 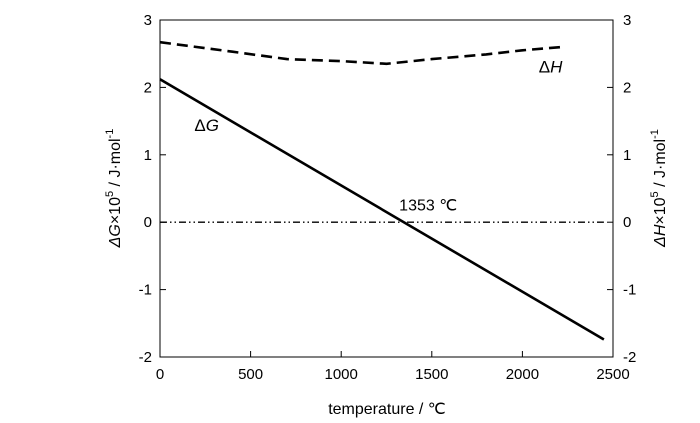 What do you see at coordinates (655, 134) in the screenshot?
I see `y-axis-right-unit-exp: -1` at bounding box center [655, 134].